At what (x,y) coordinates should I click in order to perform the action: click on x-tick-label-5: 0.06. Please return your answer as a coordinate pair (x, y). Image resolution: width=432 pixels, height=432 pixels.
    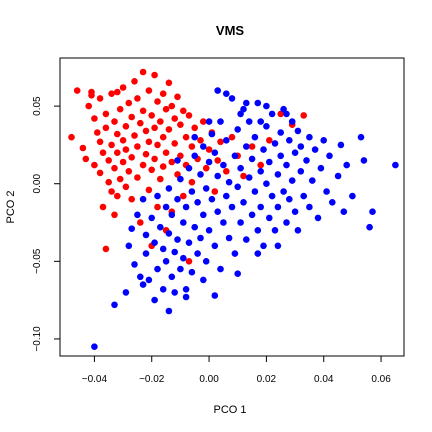
    Looking at the image, I should click on (381, 379).